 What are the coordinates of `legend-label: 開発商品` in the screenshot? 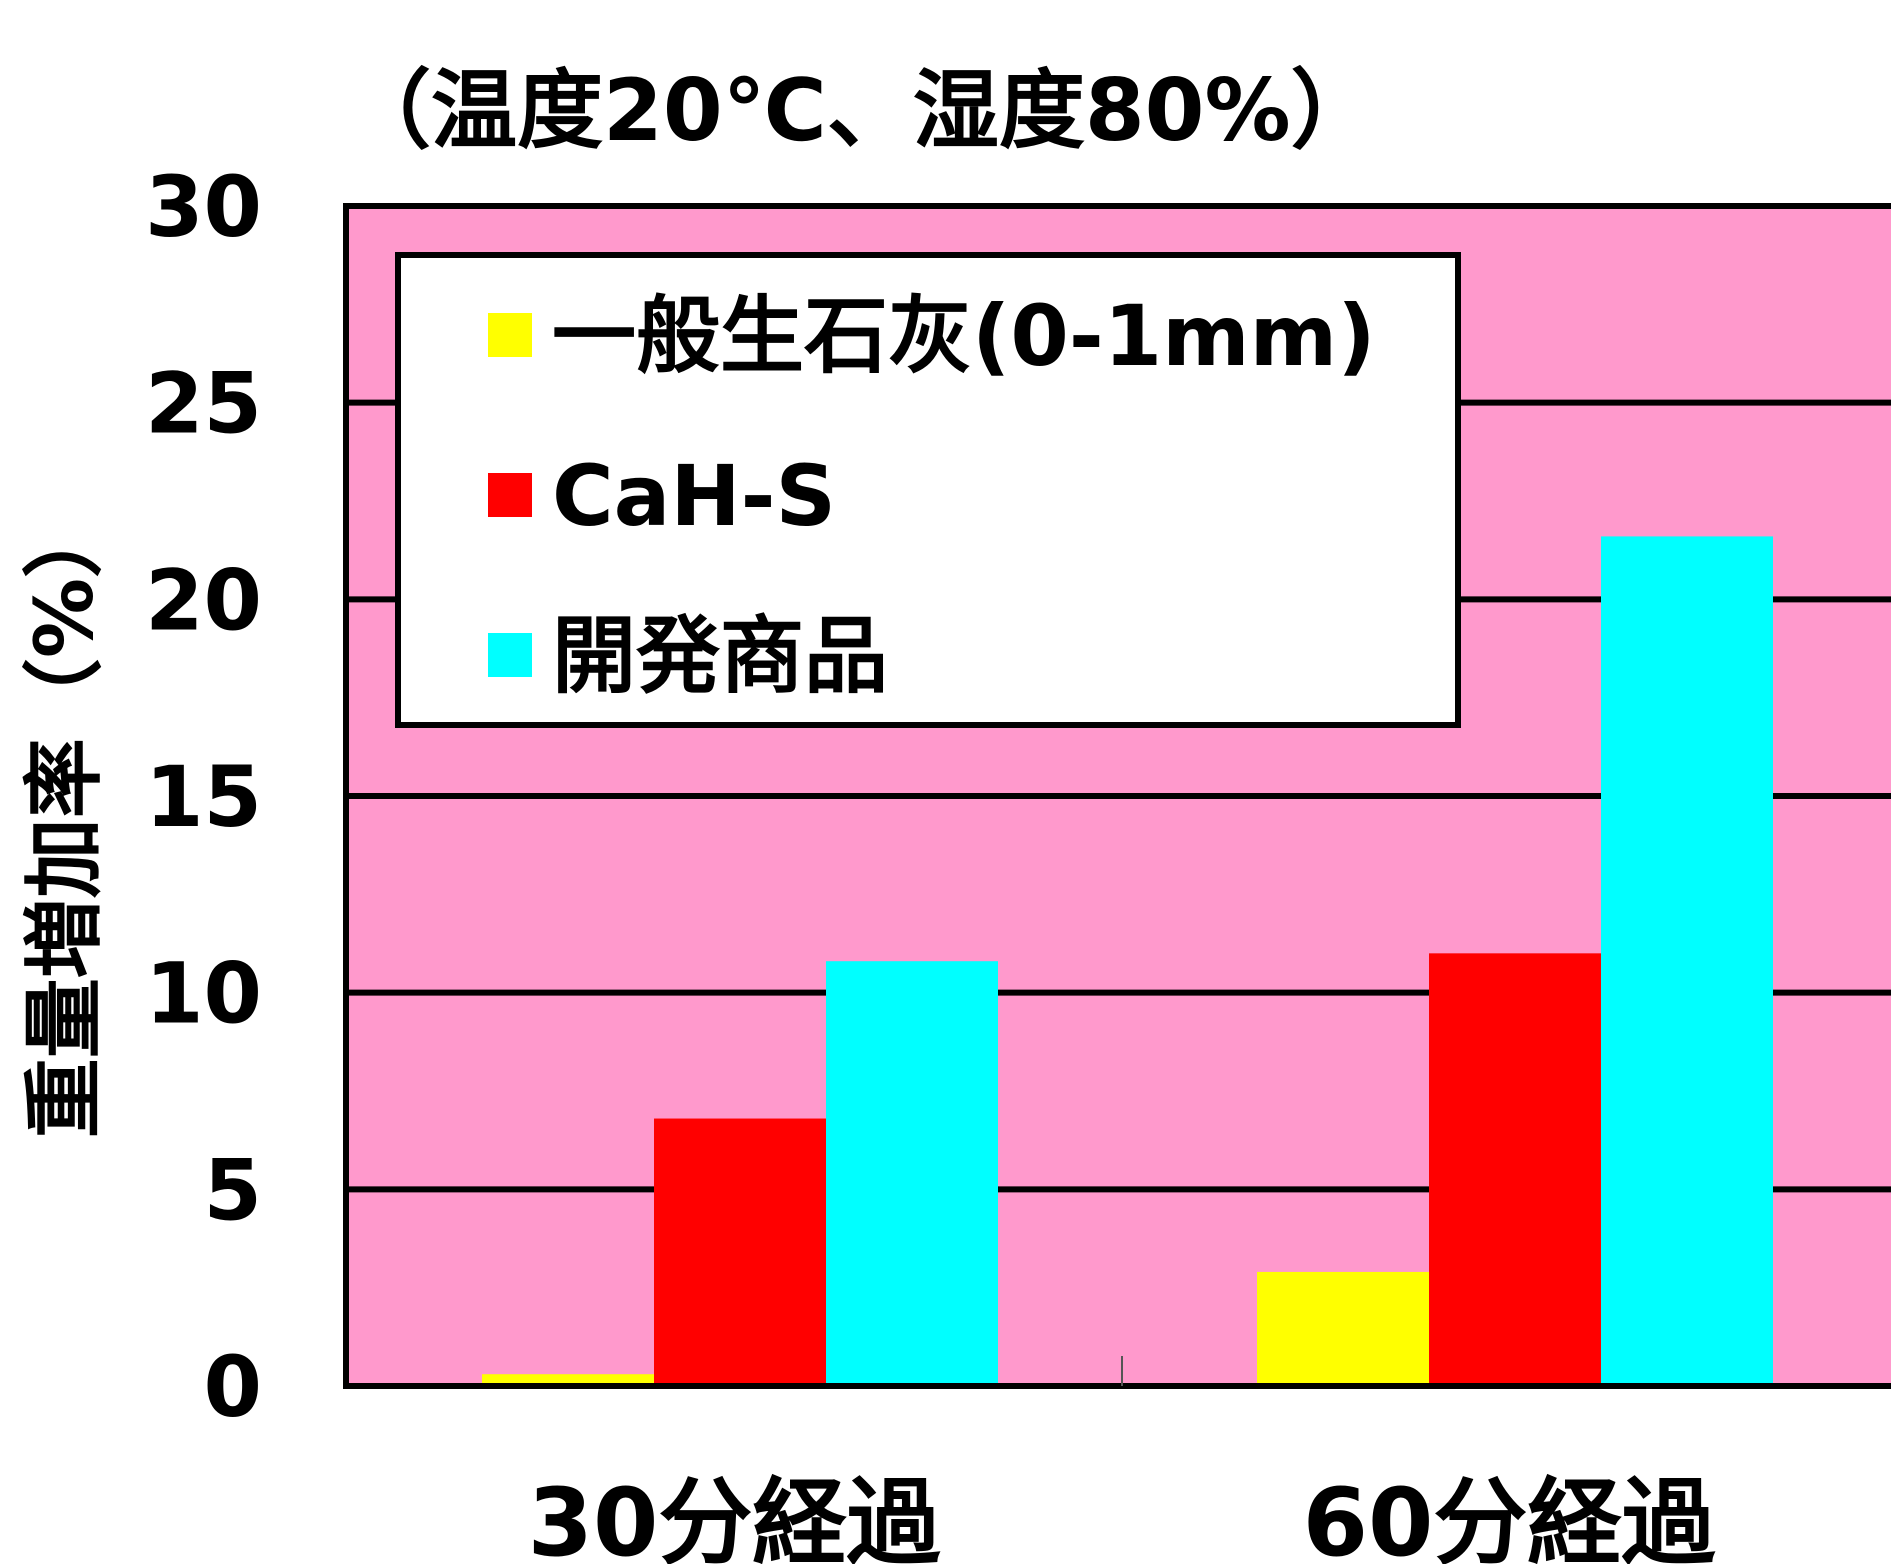 It's located at (720, 656).